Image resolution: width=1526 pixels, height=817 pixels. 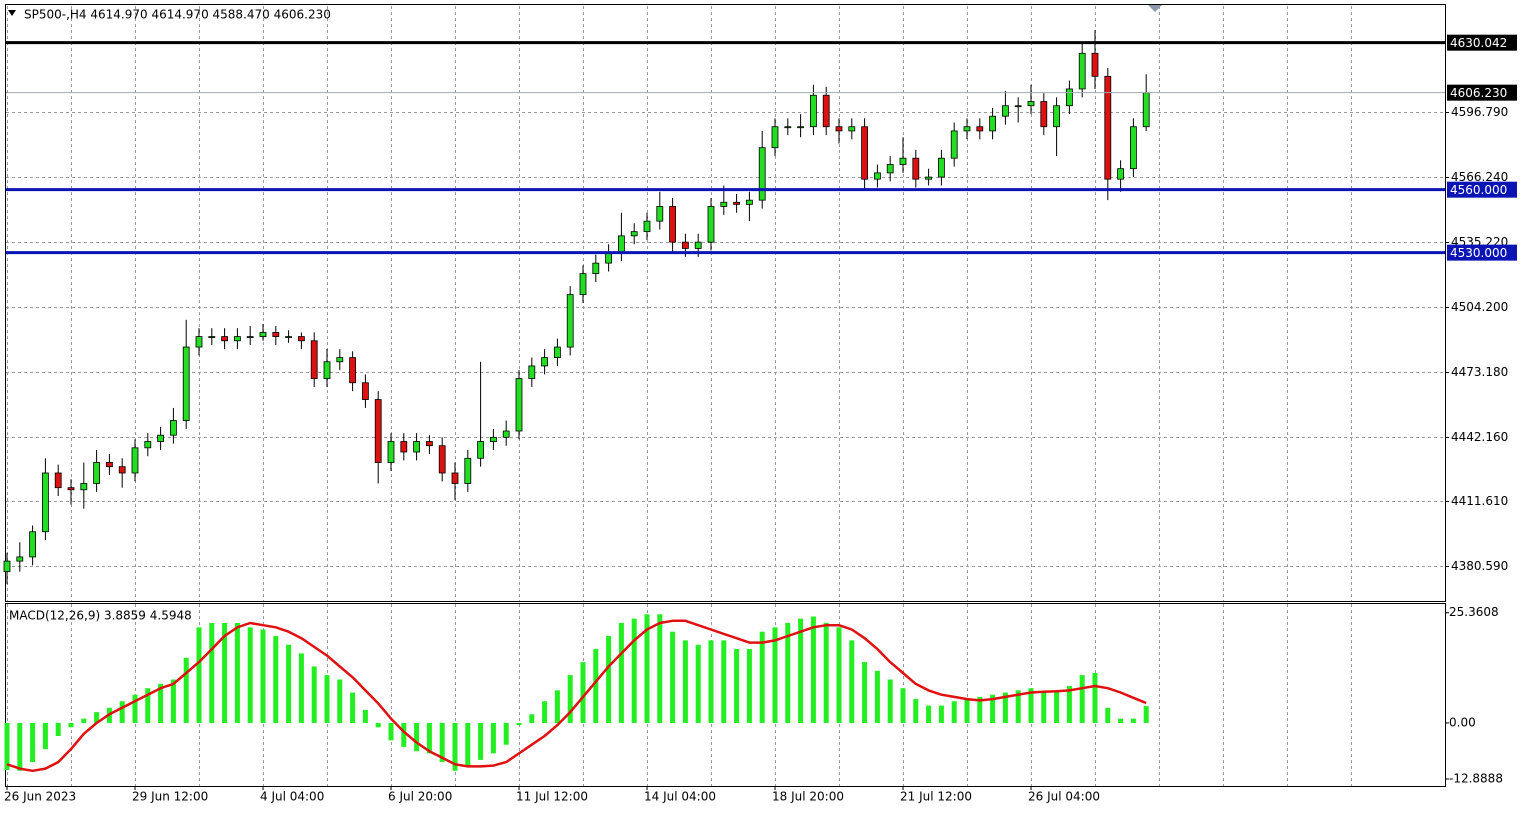 What do you see at coordinates (1479, 307) in the screenshot?
I see `y-tick-label: 4504.200` at bounding box center [1479, 307].